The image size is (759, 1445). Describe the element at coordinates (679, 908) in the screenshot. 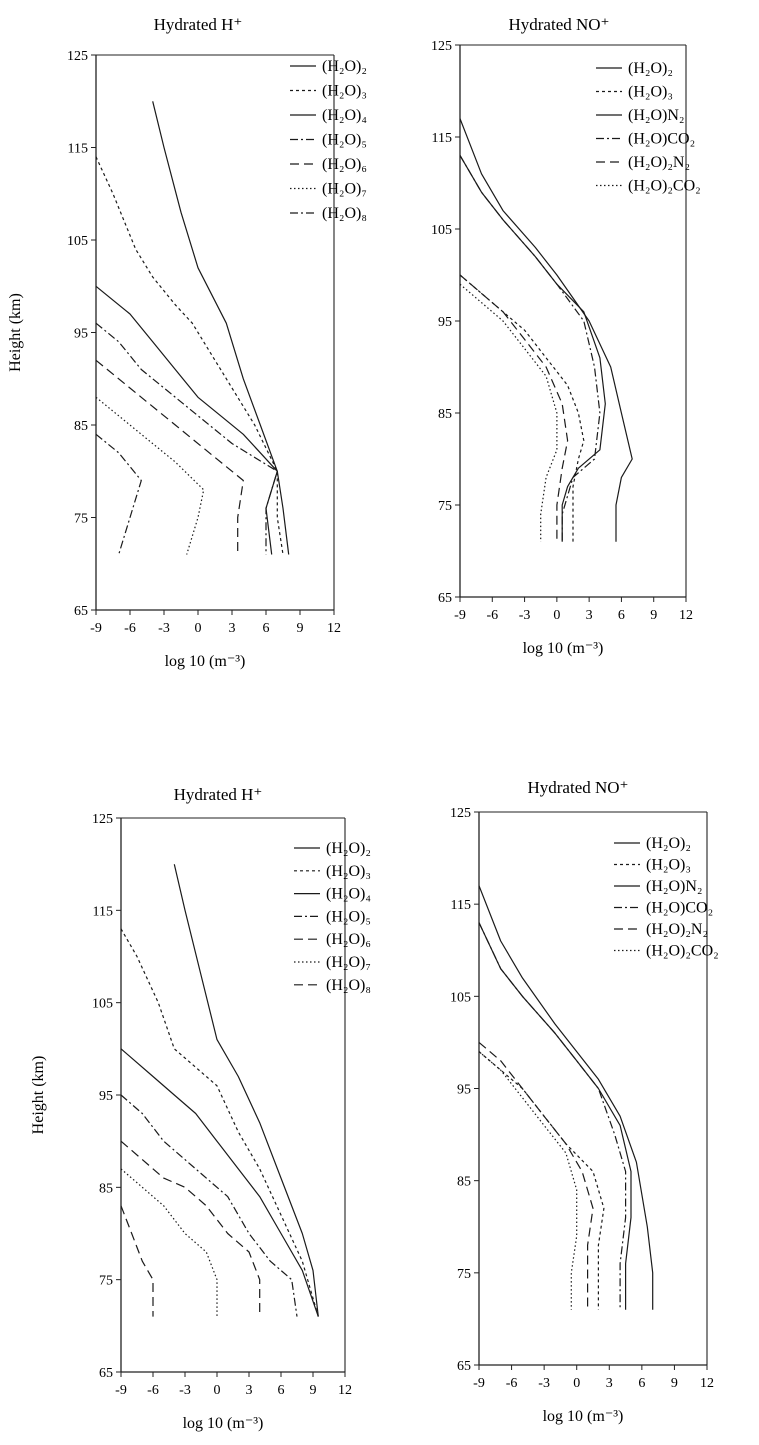

I see `legend-label: (H₂O)CO₂` at that location.